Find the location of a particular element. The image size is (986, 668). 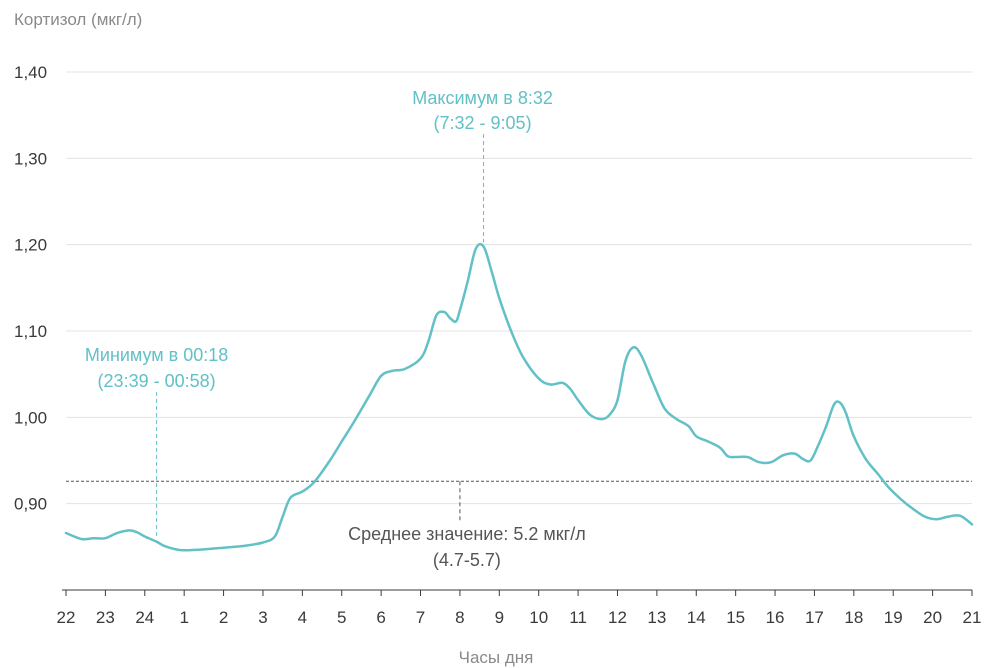

x-tick-label: 11 is located at coordinates (578, 617).